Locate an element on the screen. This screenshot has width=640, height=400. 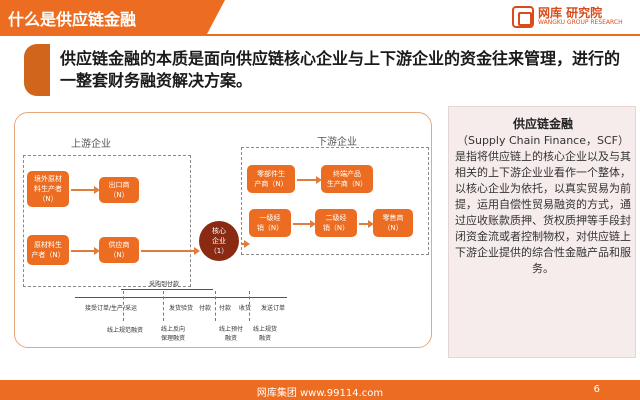
title-band is located at coordinates (112, 17).